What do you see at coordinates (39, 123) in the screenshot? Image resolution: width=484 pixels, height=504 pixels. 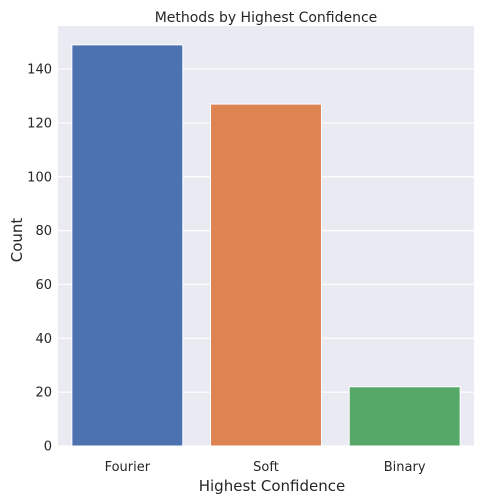 I see `y-tick-label: 120` at bounding box center [39, 123].